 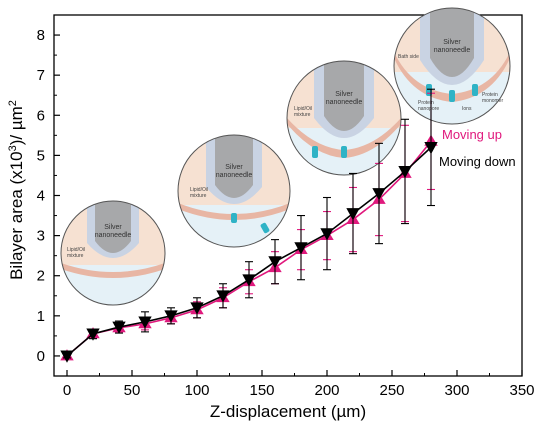 I want to click on y-axis-title-sup1: 3, so click(x=13, y=148).